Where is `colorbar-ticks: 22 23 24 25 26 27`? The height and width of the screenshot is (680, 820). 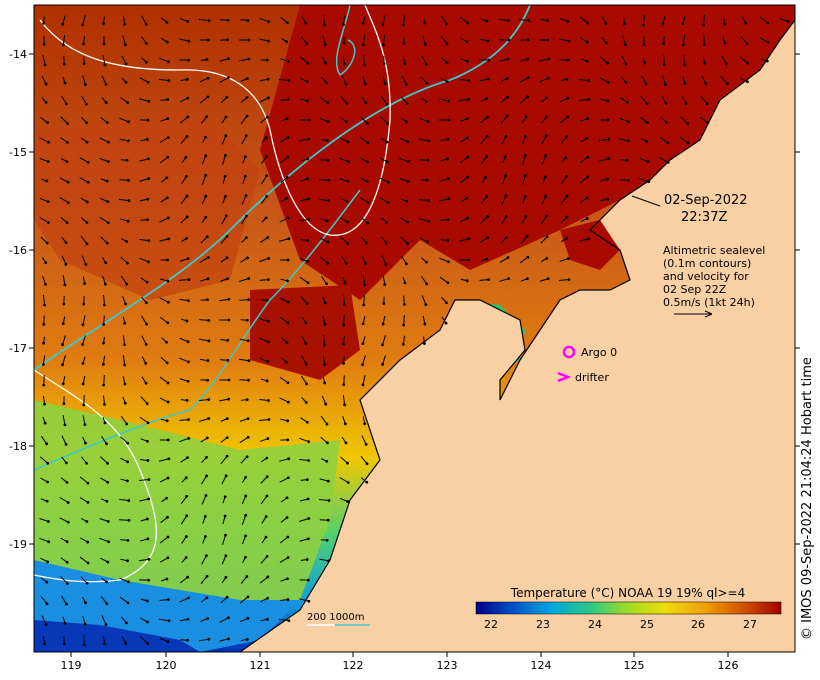 colorbar-ticks: 22 23 24 25 26 27 is located at coordinates (620, 624).